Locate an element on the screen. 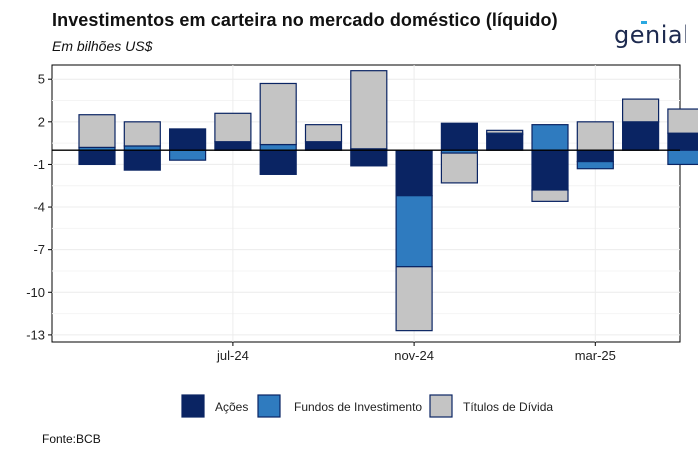 Image resolution: width=698 pixels, height=465 pixels. y-tick-label: -4 is located at coordinates (39, 207).